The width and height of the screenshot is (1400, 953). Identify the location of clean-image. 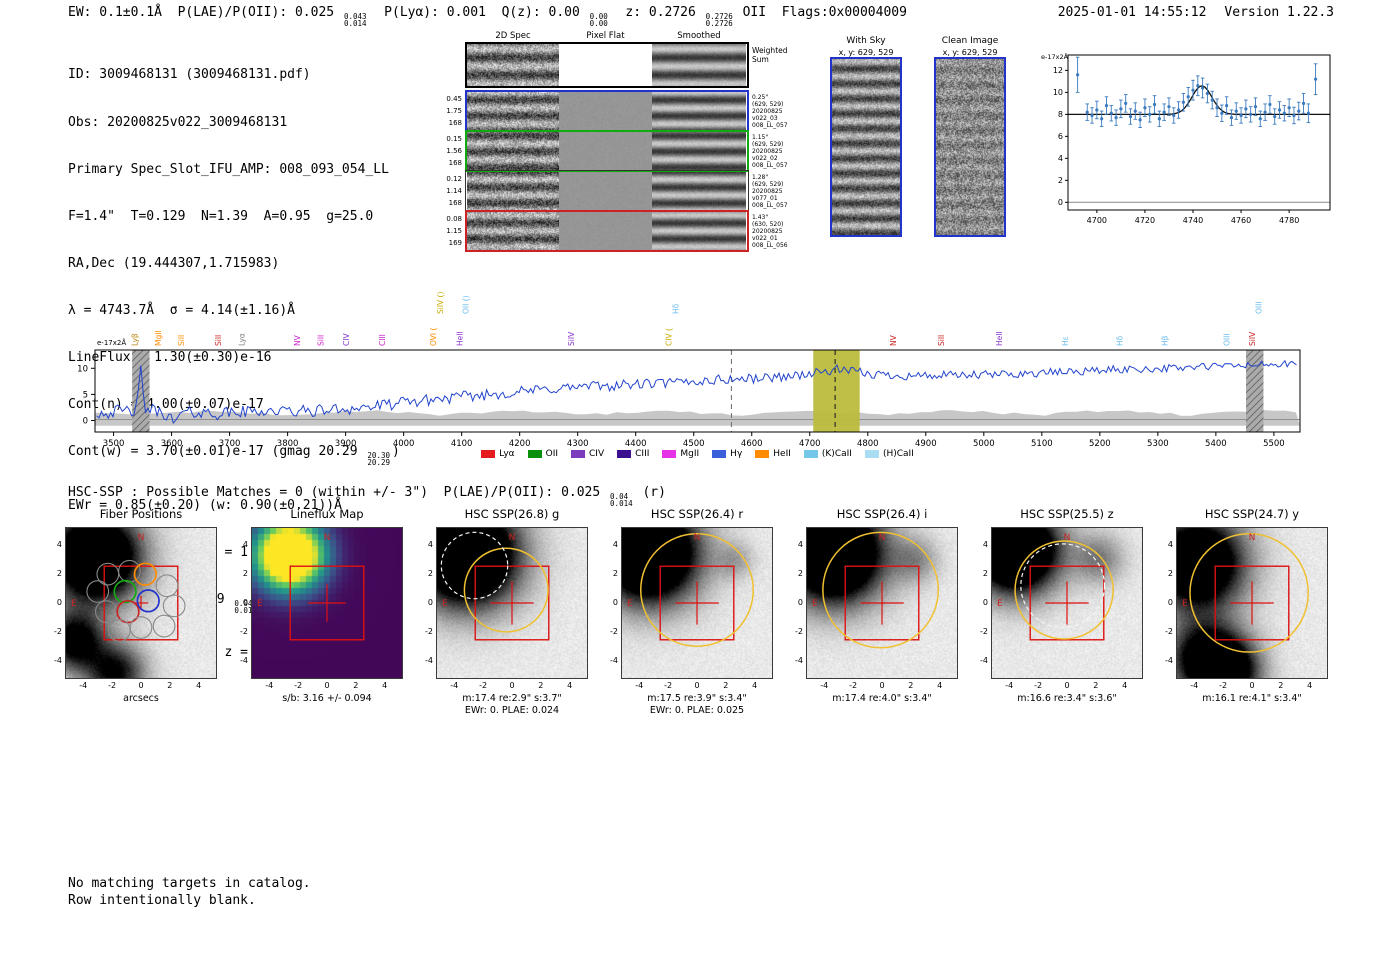
(970, 147).